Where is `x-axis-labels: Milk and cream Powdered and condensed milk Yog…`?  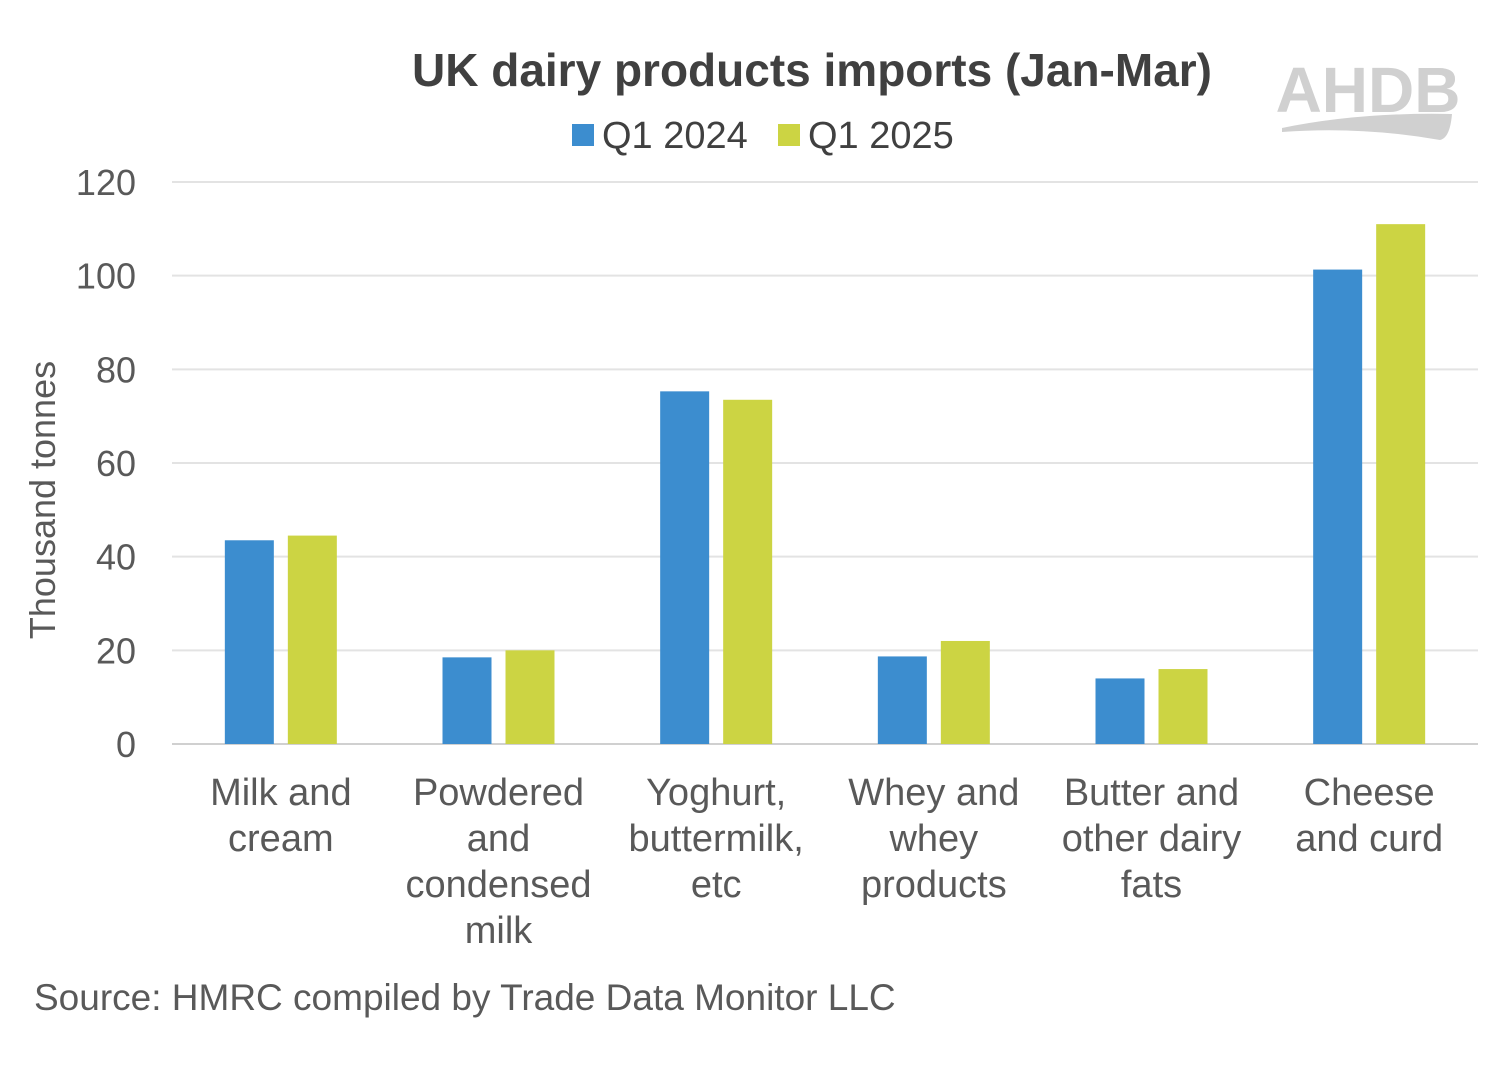
x-axis-labels: Milk and cream Powdered and condensed milk Yog… is located at coordinates (826, 862).